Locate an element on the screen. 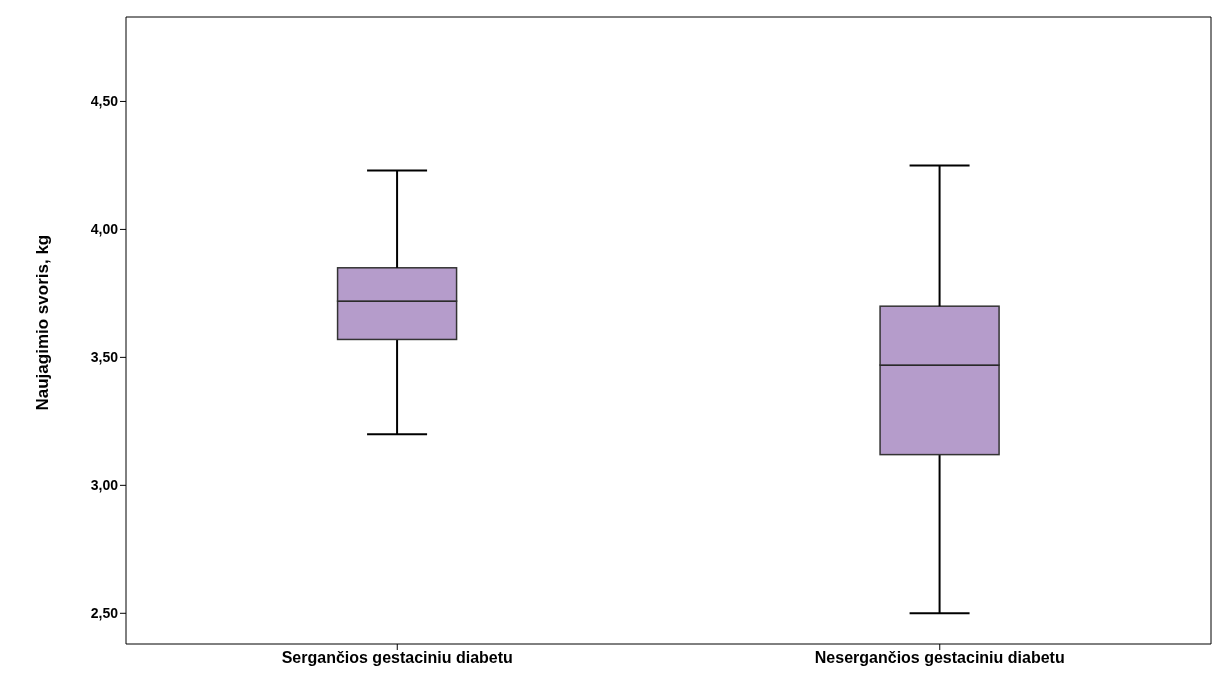 This screenshot has width=1222, height=679. y-tick-label: 2,50 is located at coordinates (104, 613).